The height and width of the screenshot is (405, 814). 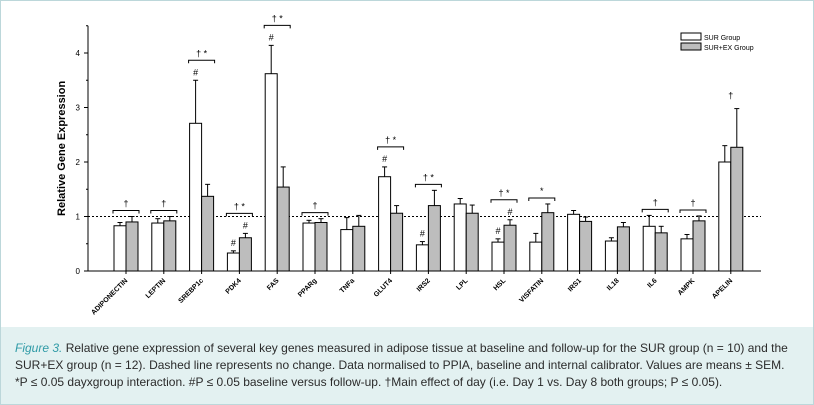 What do you see at coordinates (39, 348) in the screenshot?
I see `figure-label: Figure 3.` at bounding box center [39, 348].